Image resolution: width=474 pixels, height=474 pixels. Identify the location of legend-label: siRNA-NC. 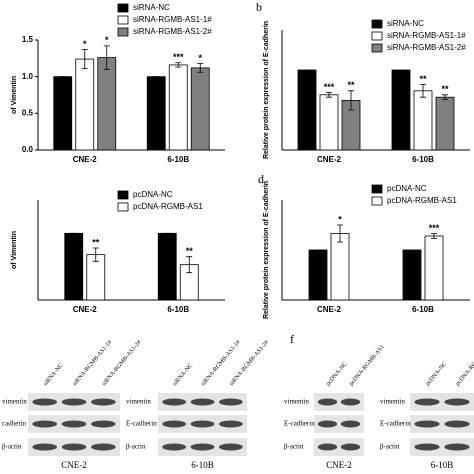
(405, 23).